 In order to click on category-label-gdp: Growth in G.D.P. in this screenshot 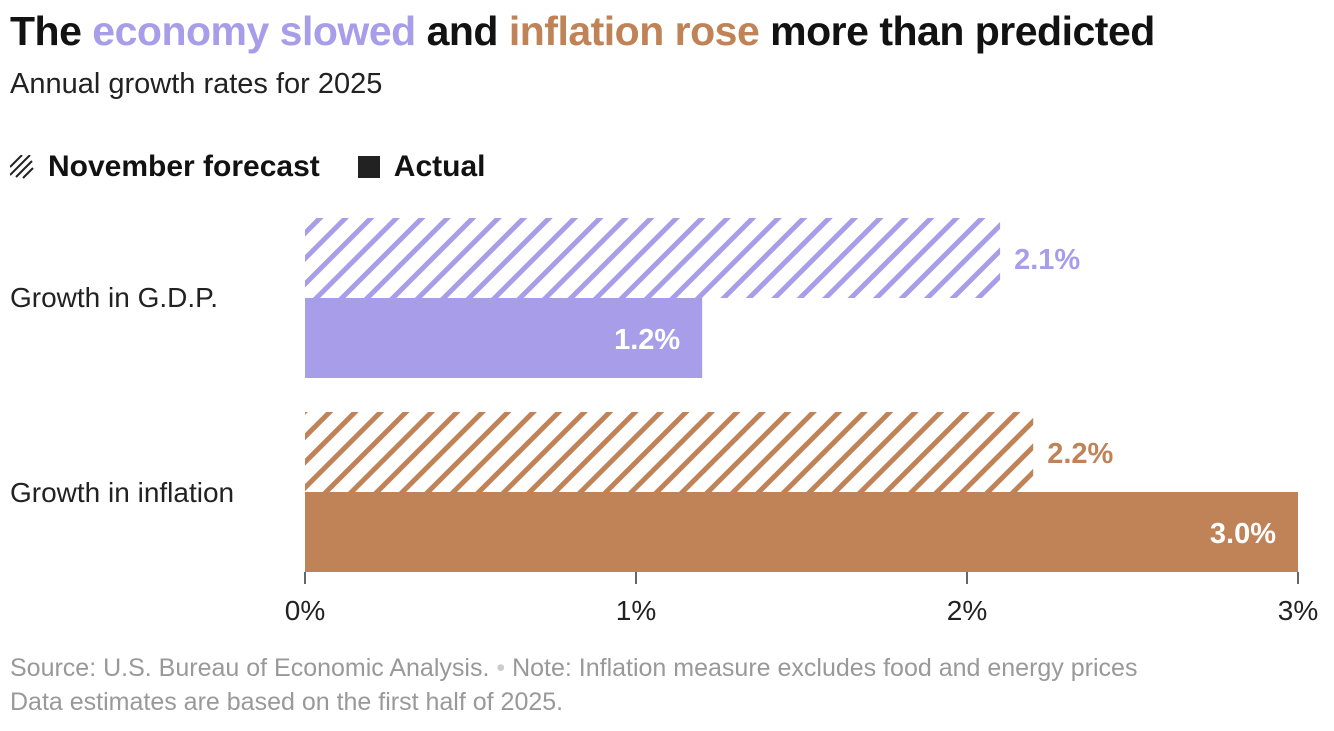, I will do `click(114, 297)`.